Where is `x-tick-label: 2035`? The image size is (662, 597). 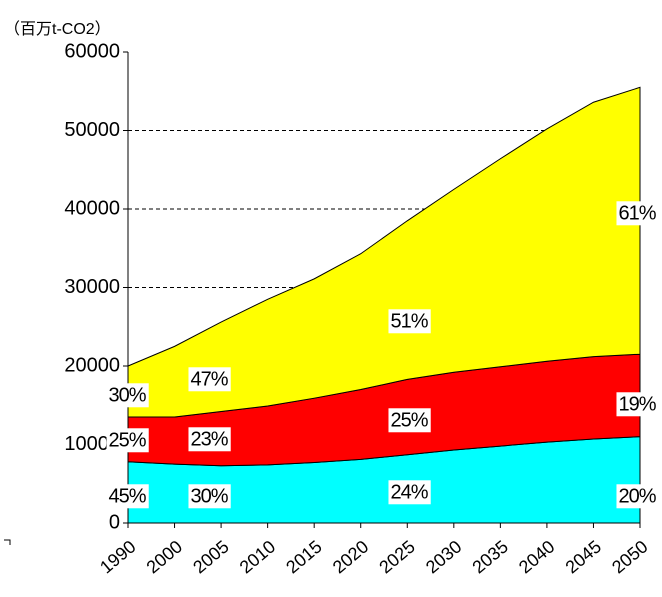 x-tick-label: 2035 is located at coordinates (490, 556).